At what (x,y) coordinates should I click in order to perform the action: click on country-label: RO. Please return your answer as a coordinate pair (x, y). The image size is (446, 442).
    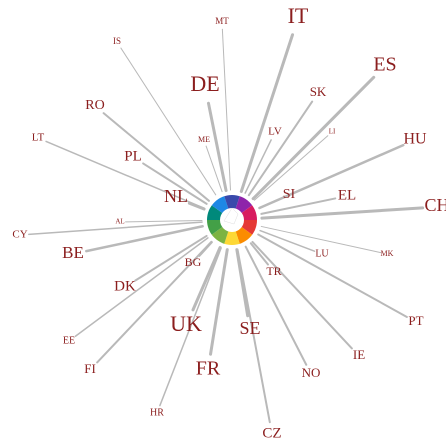
    Looking at the image, I should click on (94, 105).